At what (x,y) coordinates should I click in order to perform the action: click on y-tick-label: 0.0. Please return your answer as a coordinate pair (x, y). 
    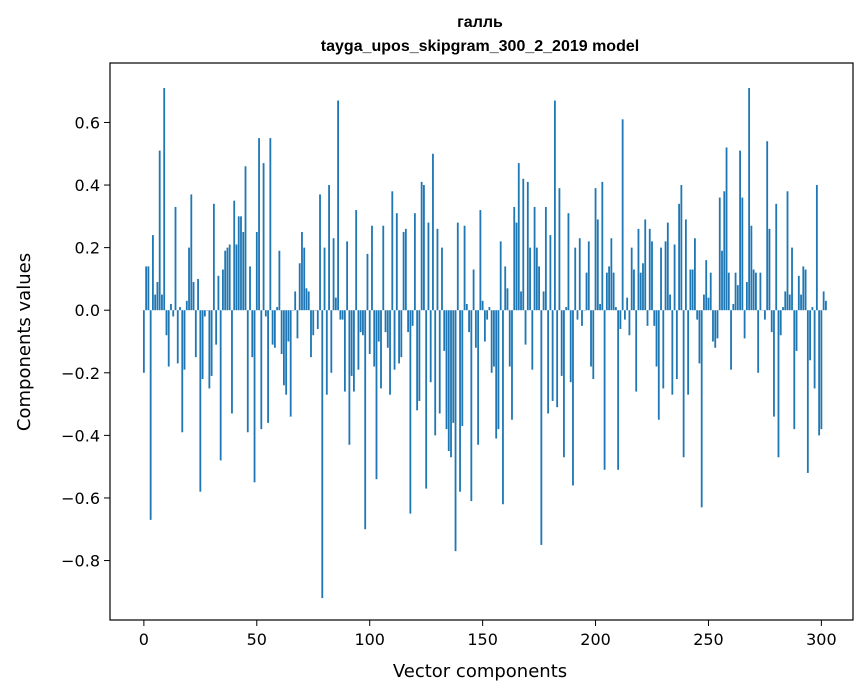
    Looking at the image, I should click on (87, 310).